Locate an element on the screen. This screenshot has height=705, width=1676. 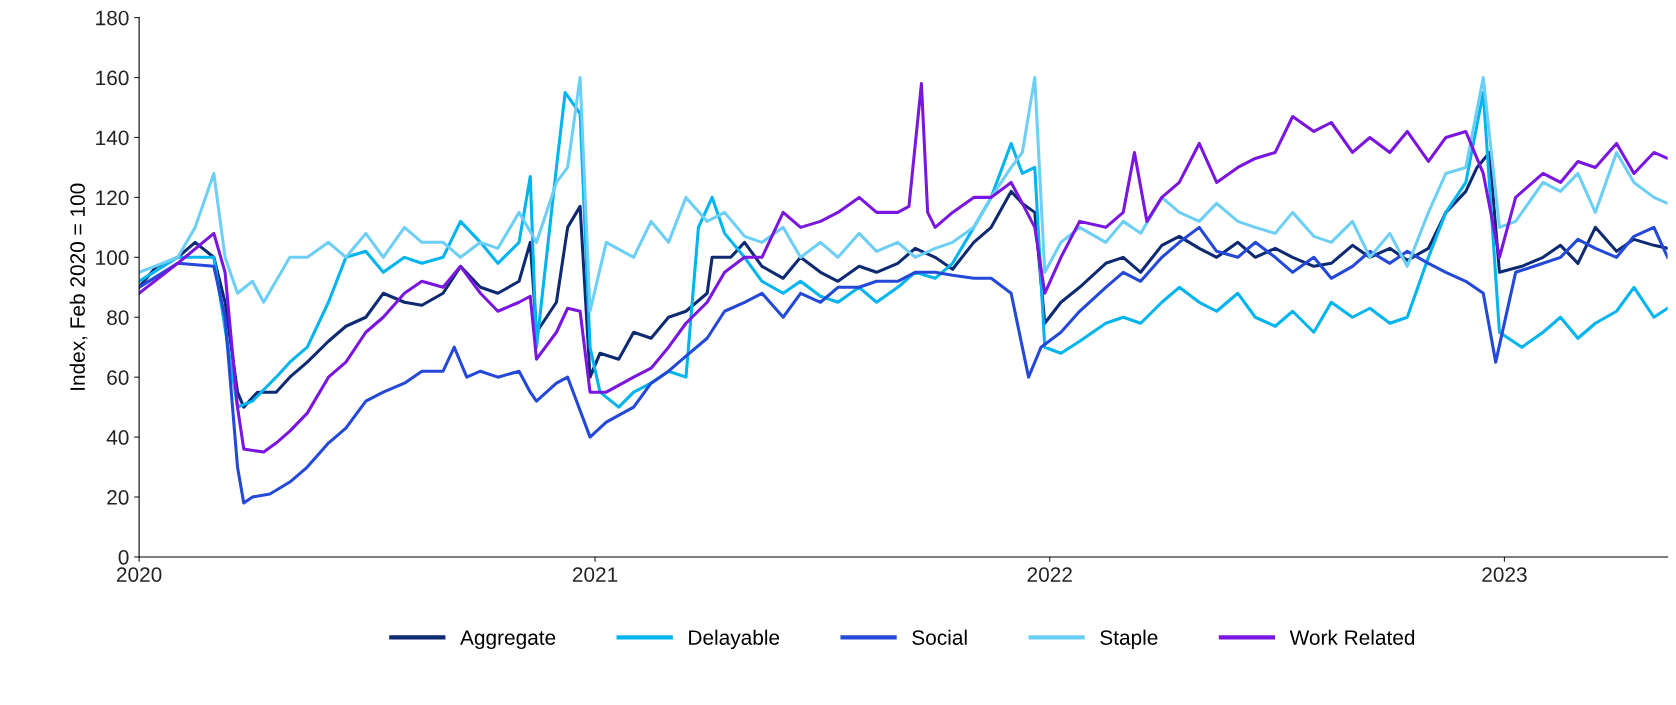
y-tick-label: 20 is located at coordinates (118, 497).